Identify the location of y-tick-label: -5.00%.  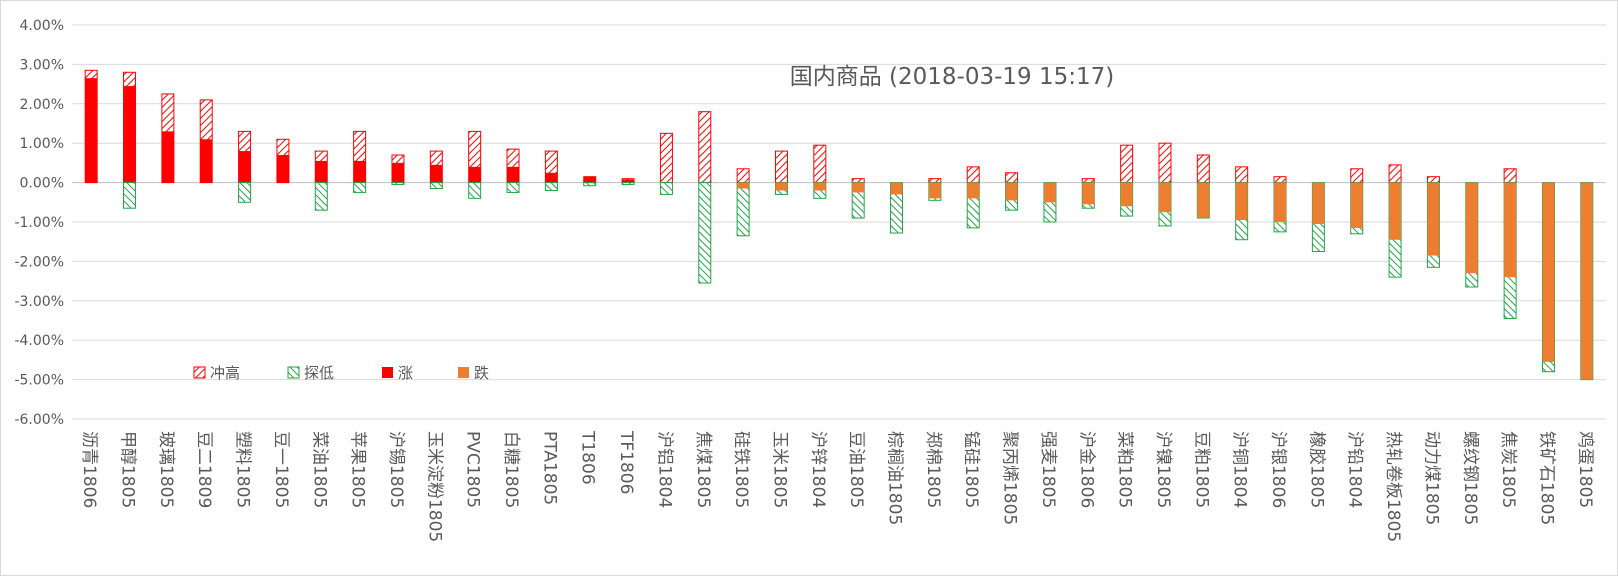
(39, 381).